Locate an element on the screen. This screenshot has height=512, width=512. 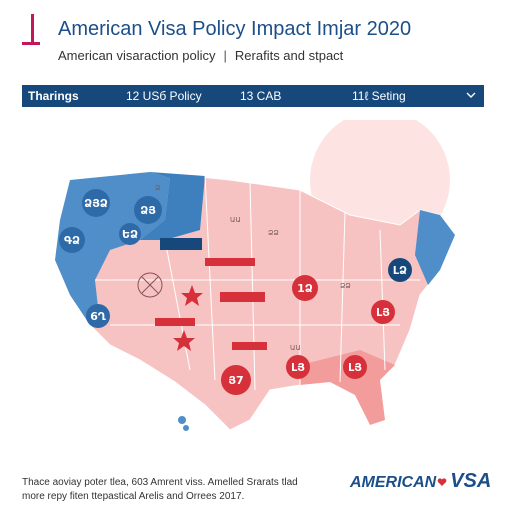
map-marker-label: ՁՅՁ is located at coordinates (96, 203).